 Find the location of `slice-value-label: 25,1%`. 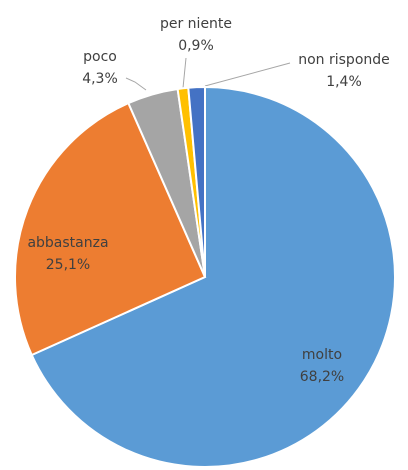

slice-value-label: 25,1% is located at coordinates (68, 265).